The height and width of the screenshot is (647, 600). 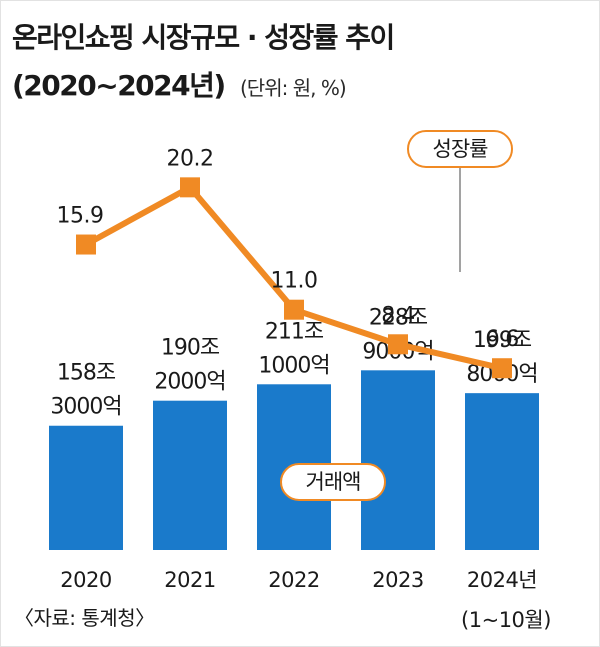 I want to click on growth-rate-value-label: 20.2, so click(x=190, y=158).